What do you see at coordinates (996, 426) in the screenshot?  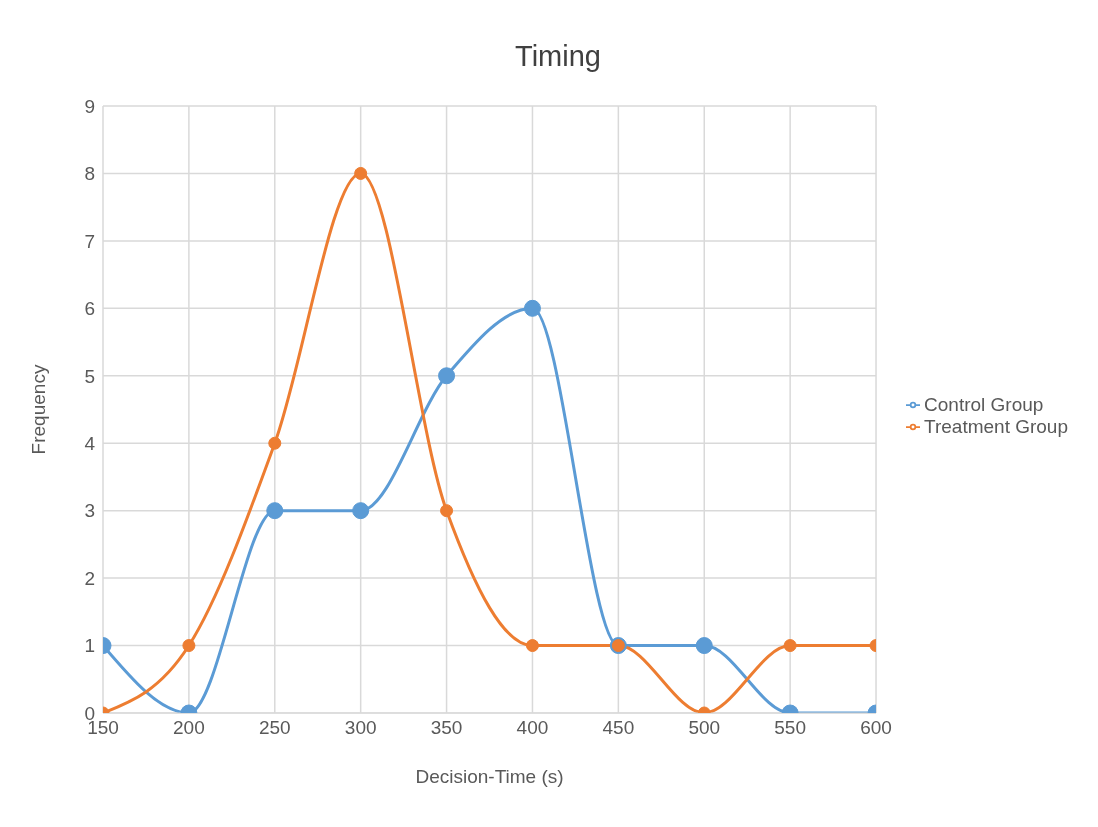 I see `legend-label: Treatment Group` at bounding box center [996, 426].